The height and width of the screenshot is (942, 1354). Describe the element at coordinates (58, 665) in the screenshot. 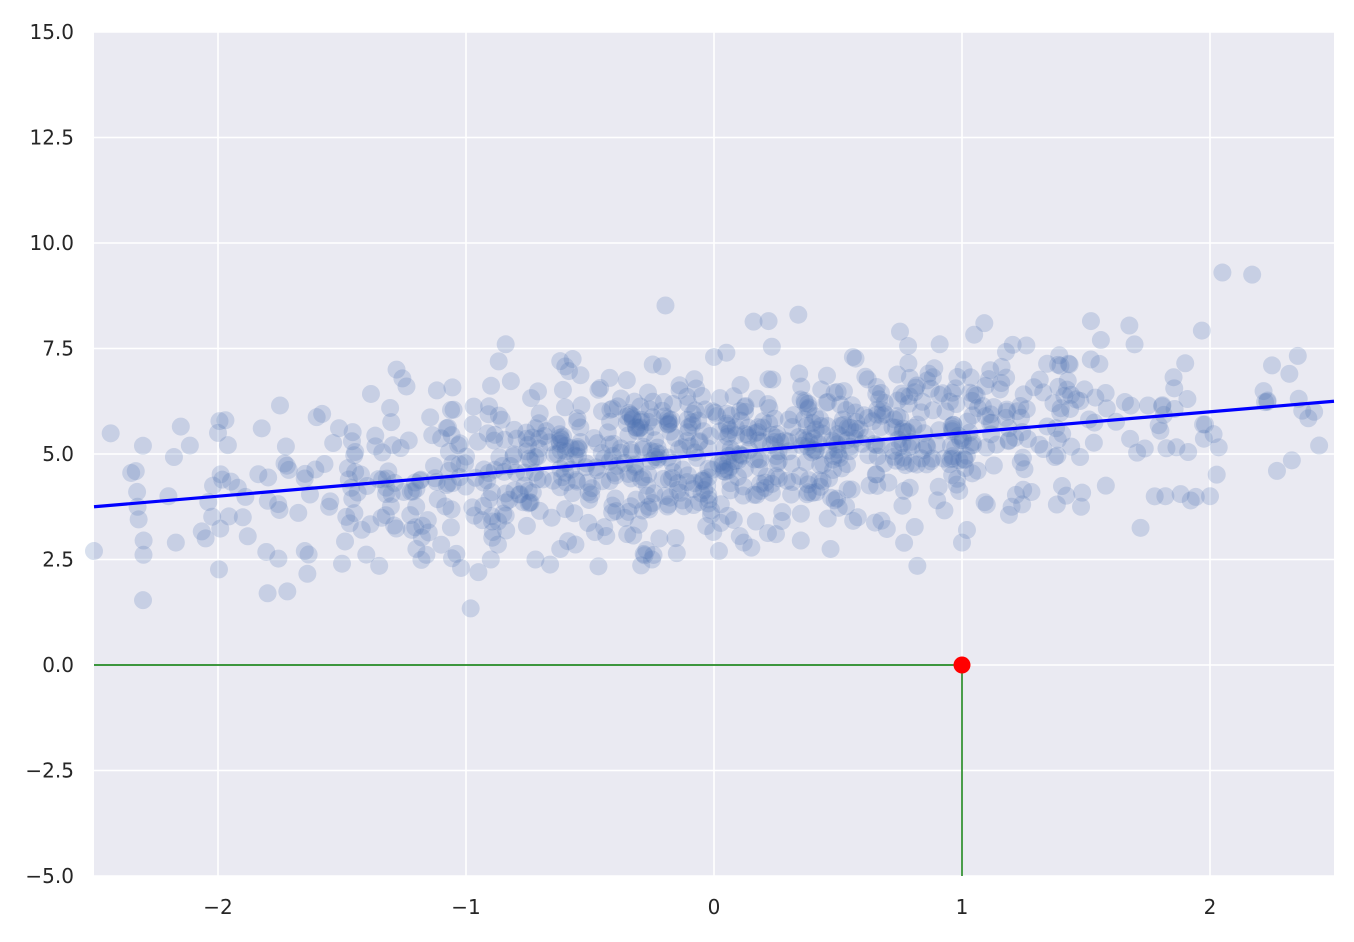

I see `y-tick-label: 0.0` at that location.